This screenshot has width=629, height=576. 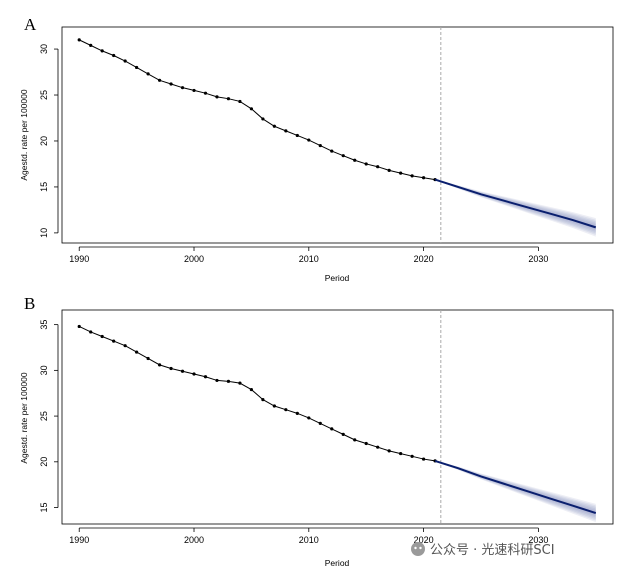 I want to click on x-tick-label-a: 1990, so click(x=79, y=259).